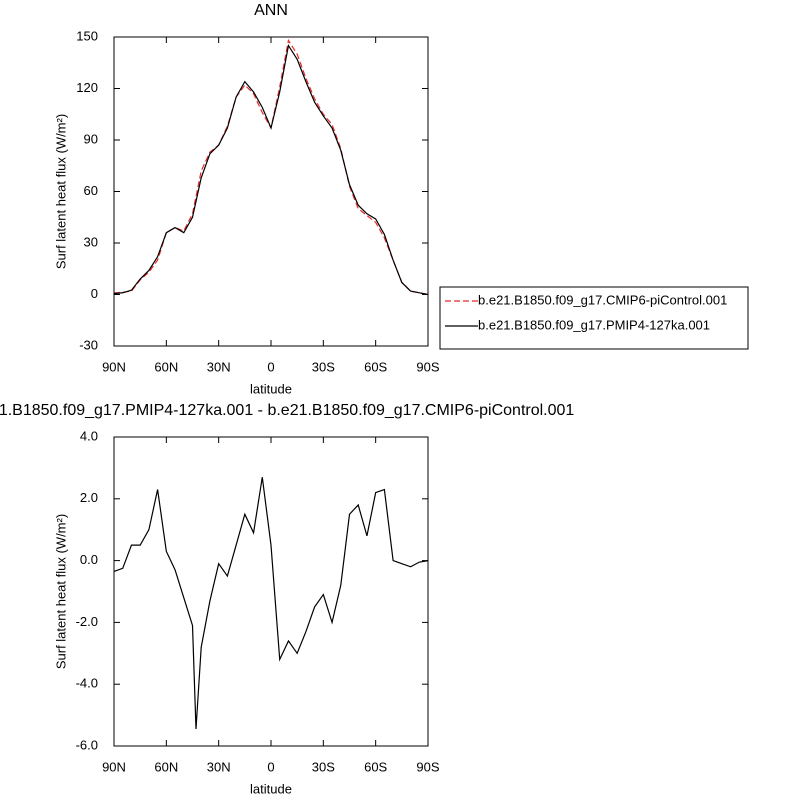 This screenshot has width=800, height=800. What do you see at coordinates (94, 293) in the screenshot?
I see `y-tick-label: 0` at bounding box center [94, 293].